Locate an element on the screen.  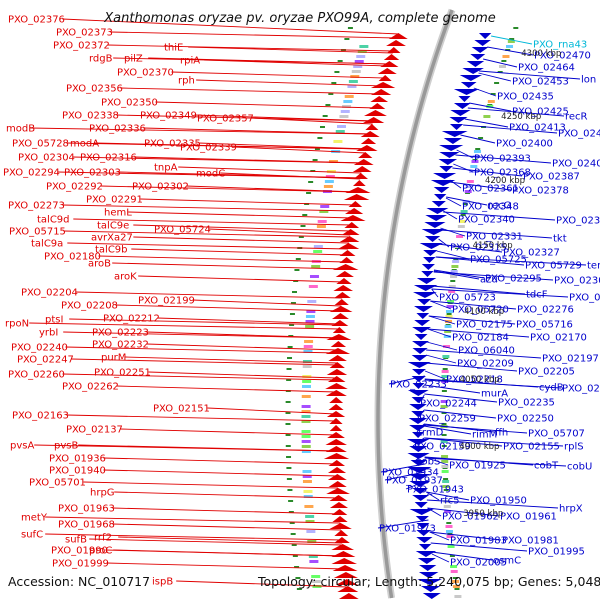
left-gene-label: rdgB is located at coordinates (101, 59).